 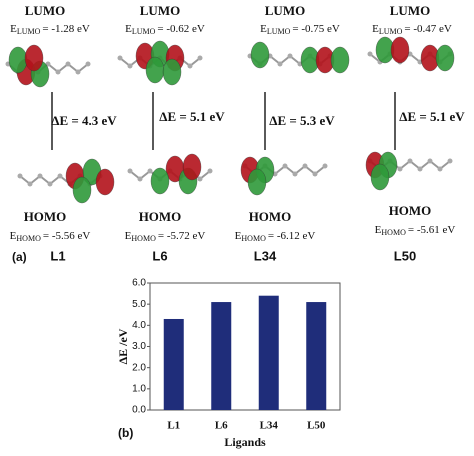 What do you see at coordinates (405, 255) in the screenshot?
I see `ligand-name: L50` at bounding box center [405, 255].